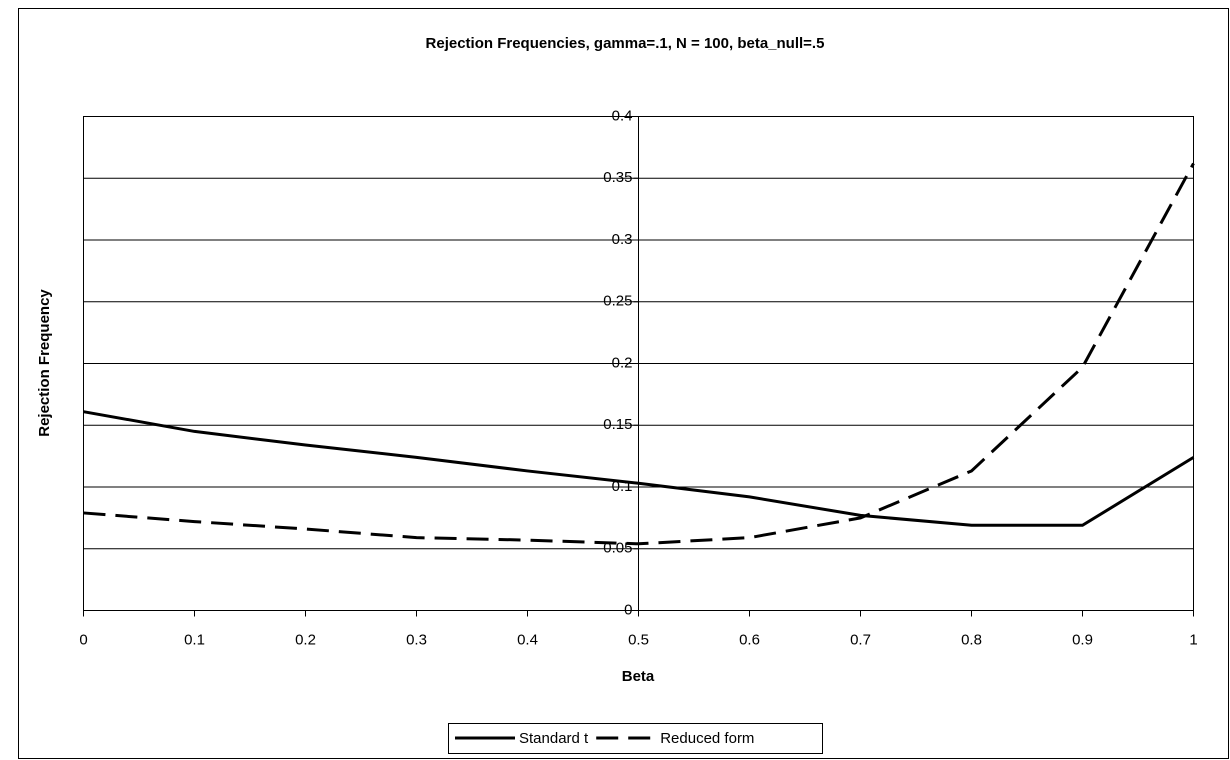 The width and height of the screenshot is (1230, 760). I want to click on y-tick-label: 0.2, so click(622, 362).